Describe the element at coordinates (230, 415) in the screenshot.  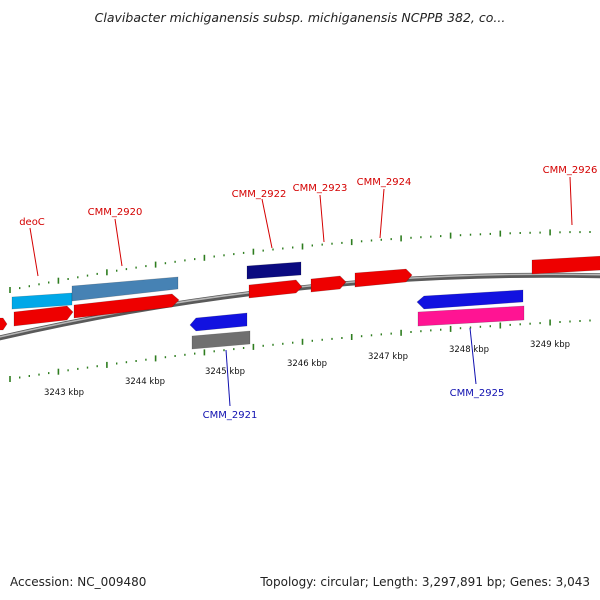
I see `label-cmm-2921: CMM_2921` at that location.